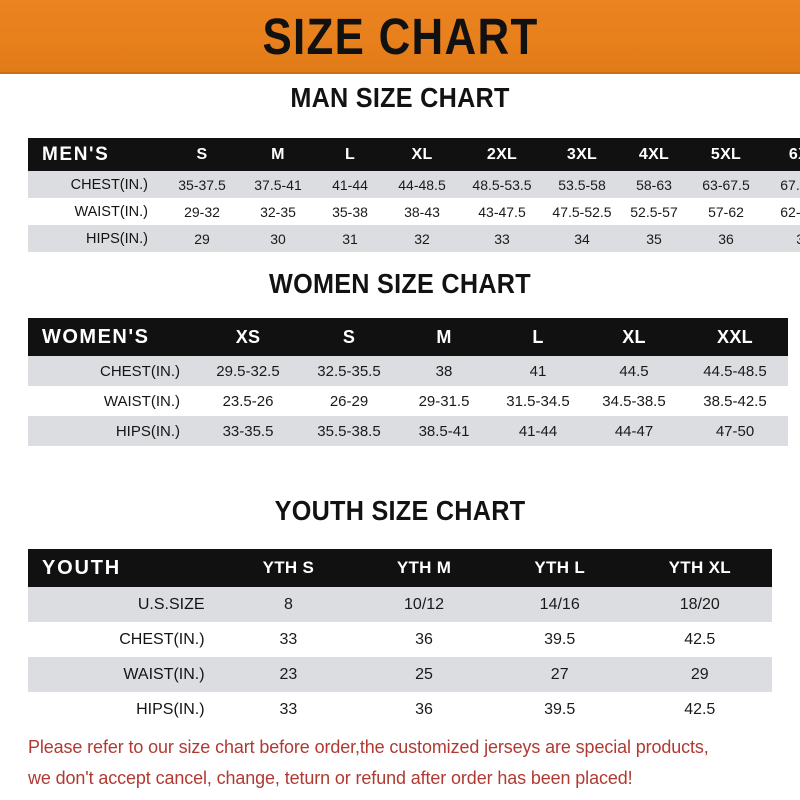 The width and height of the screenshot is (800, 800). What do you see at coordinates (559, 568) in the screenshot?
I see `youth-size-header: YTH L` at bounding box center [559, 568].